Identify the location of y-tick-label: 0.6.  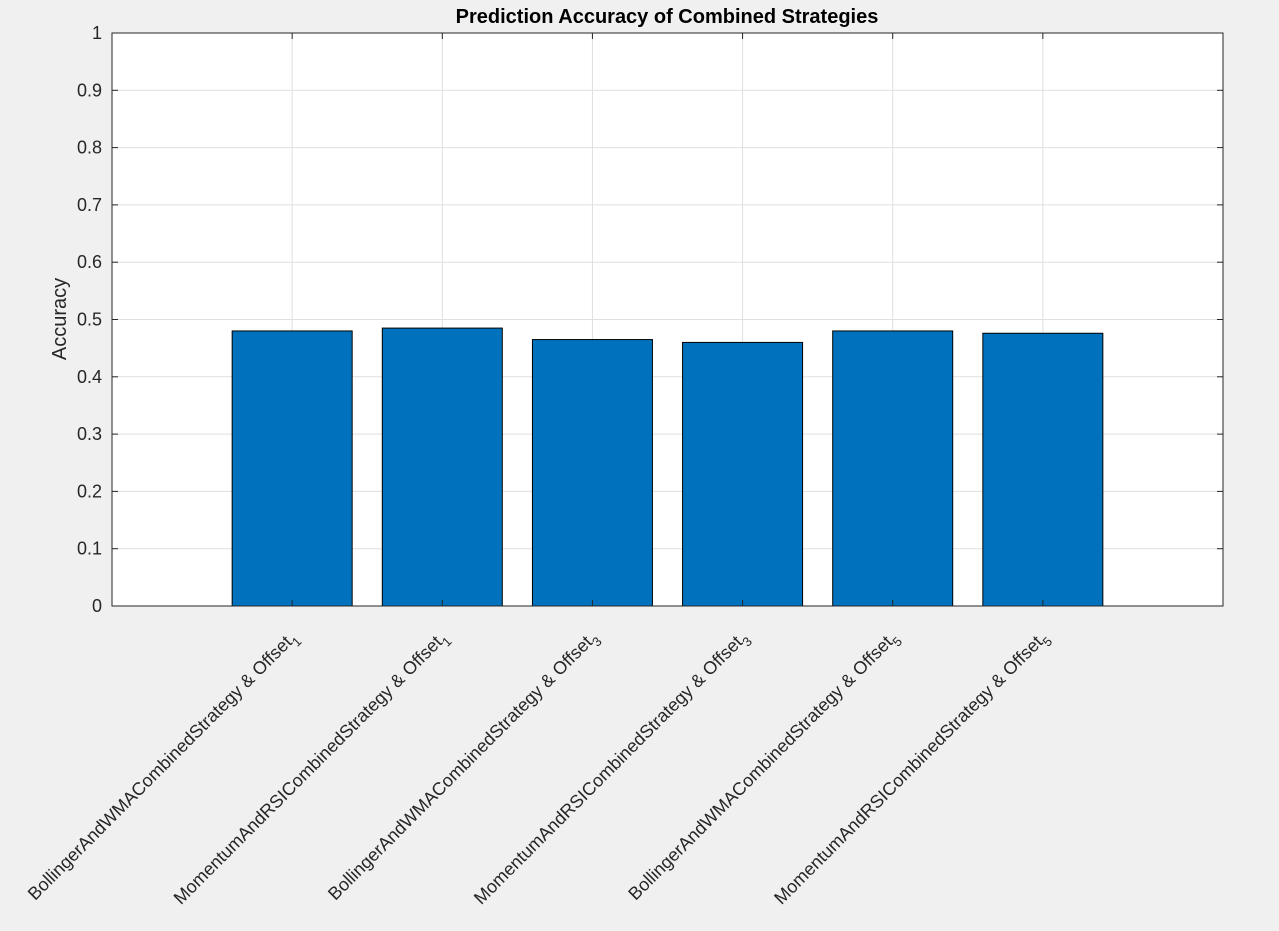
(89, 262).